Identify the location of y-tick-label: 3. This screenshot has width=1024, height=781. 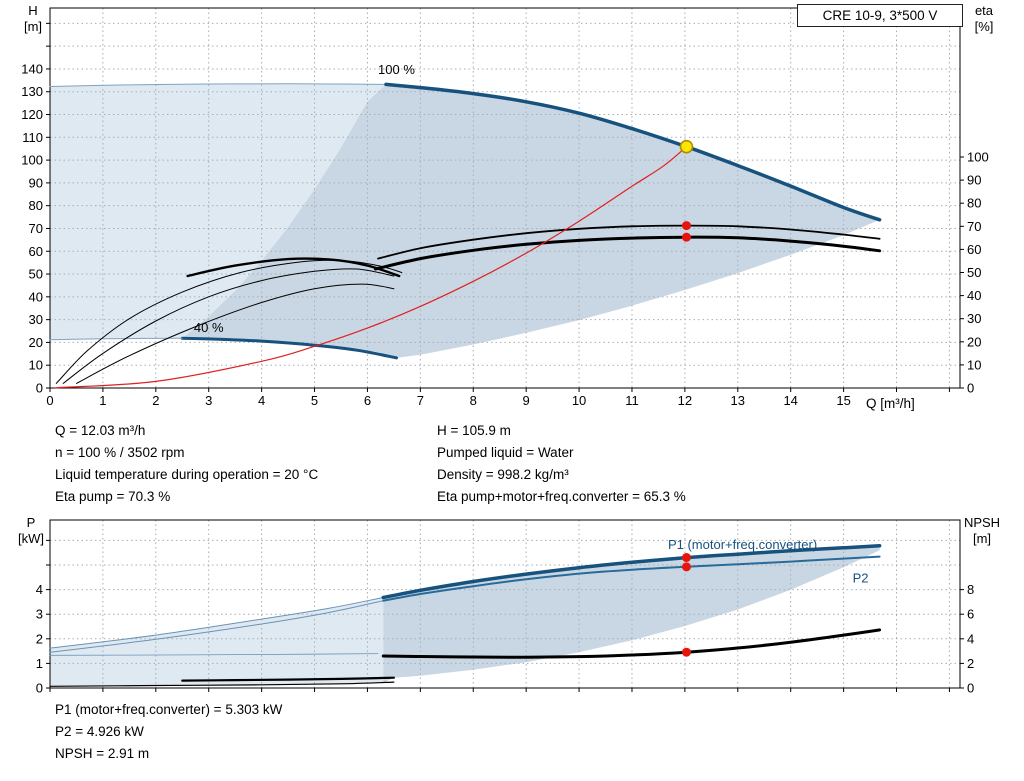
(39, 614).